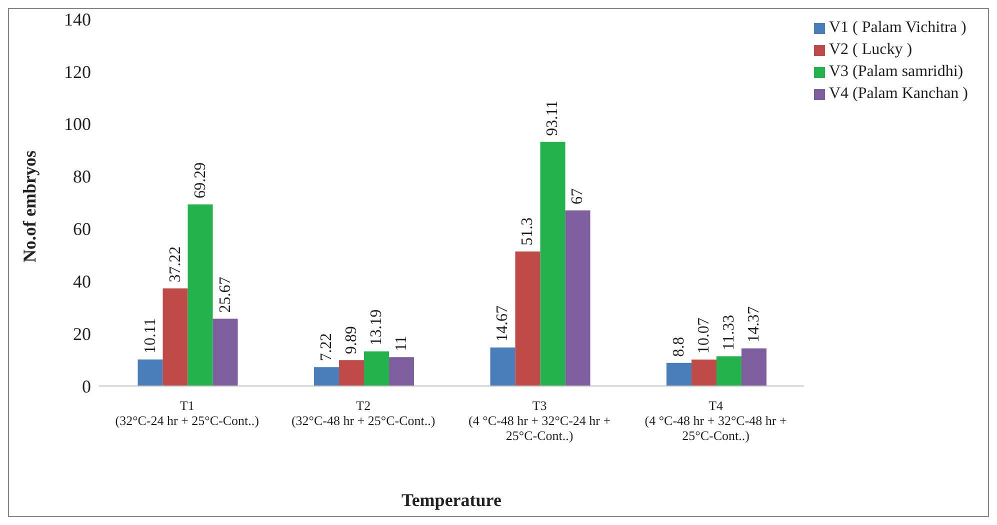 This screenshot has width=997, height=525. I want to click on y-tick-label: 140, so click(77, 19).